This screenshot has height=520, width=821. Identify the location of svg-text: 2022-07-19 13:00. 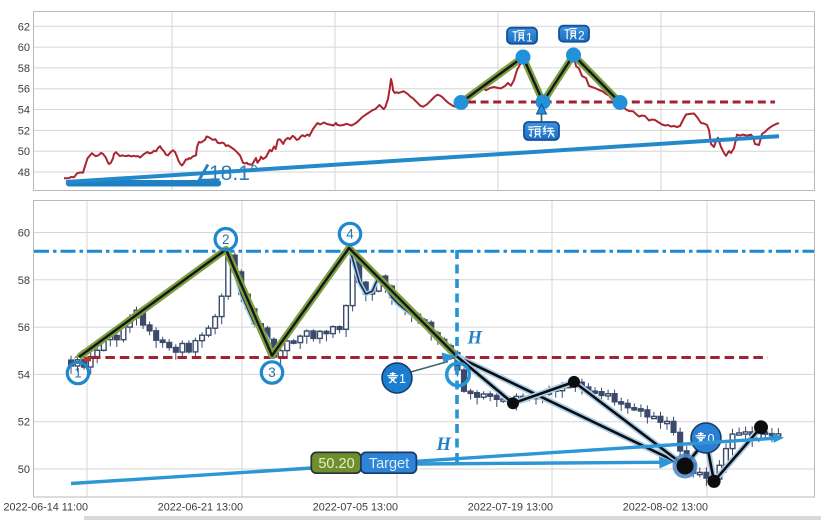
(510, 508).